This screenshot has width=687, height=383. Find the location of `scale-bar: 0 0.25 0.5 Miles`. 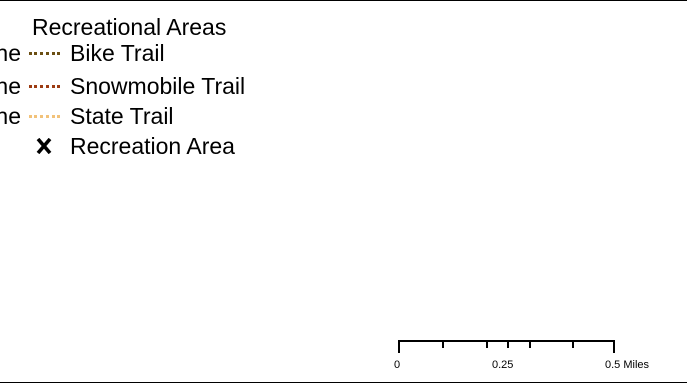

scale-bar: 0 0.25 0.5 Miles is located at coordinates (537, 351).